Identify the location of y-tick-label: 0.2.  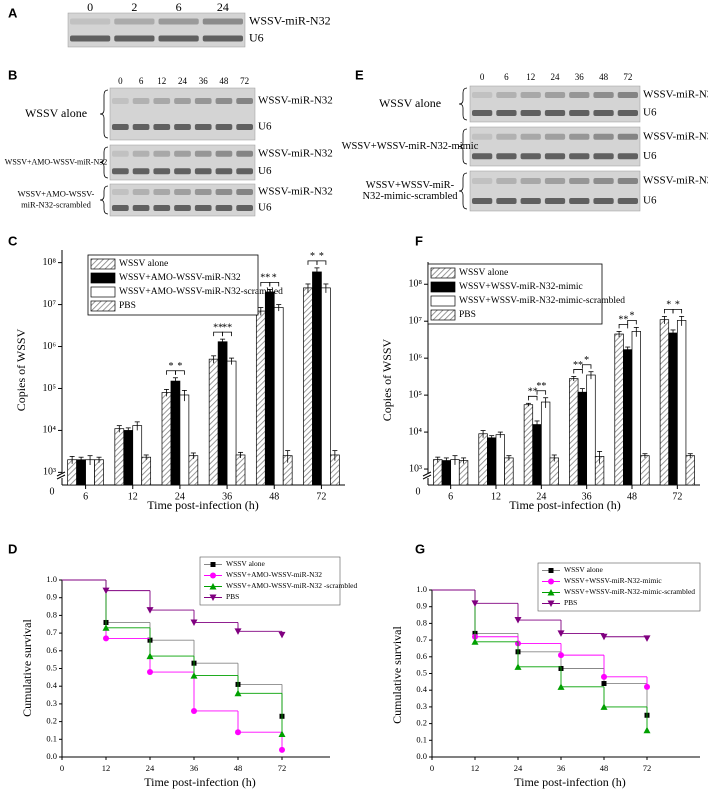
(51, 721).